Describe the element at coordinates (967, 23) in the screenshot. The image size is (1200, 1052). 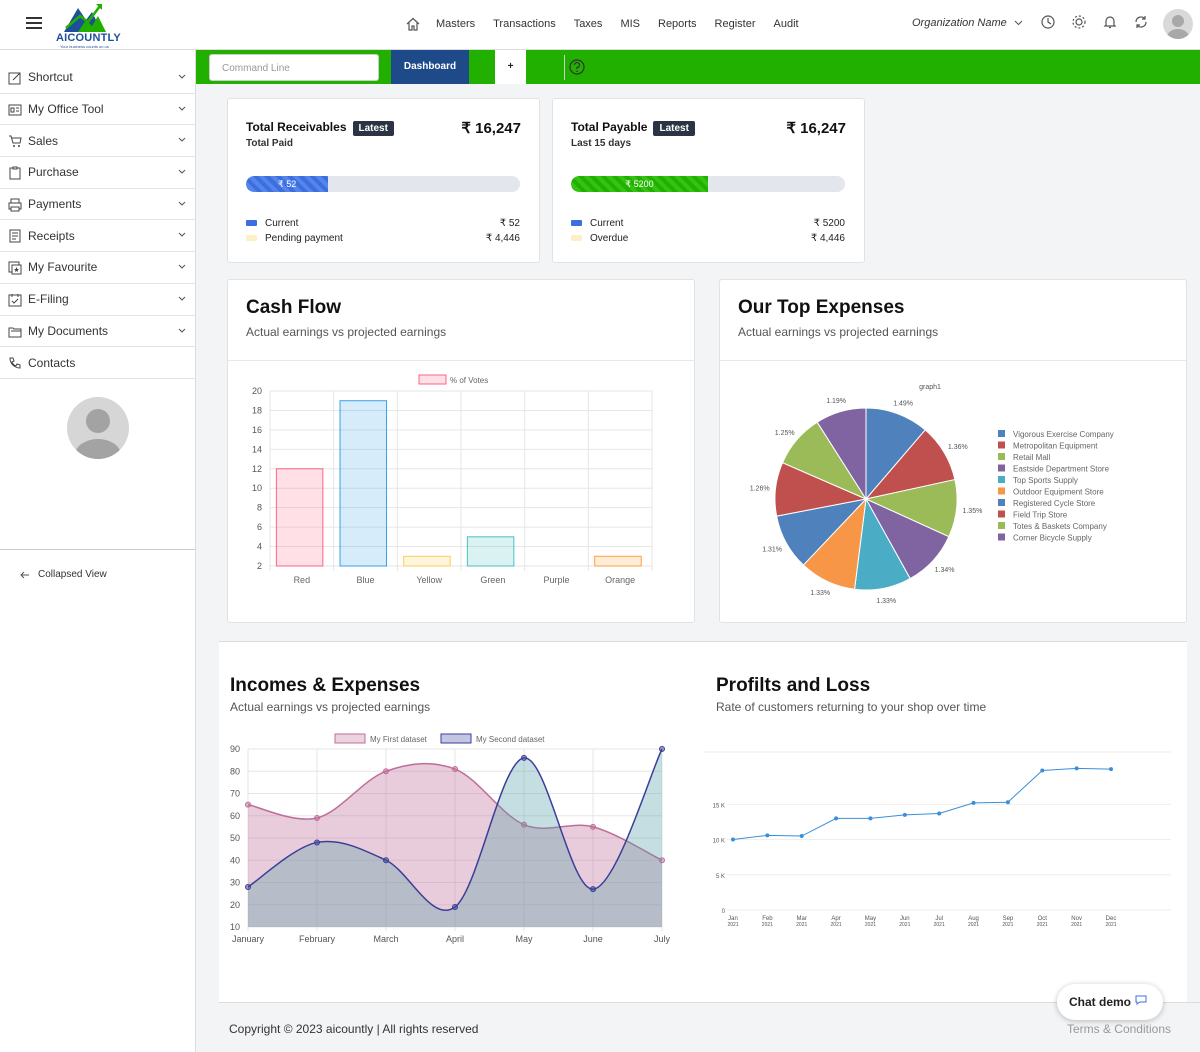
I see `organization-selector: Organization Name` at that location.